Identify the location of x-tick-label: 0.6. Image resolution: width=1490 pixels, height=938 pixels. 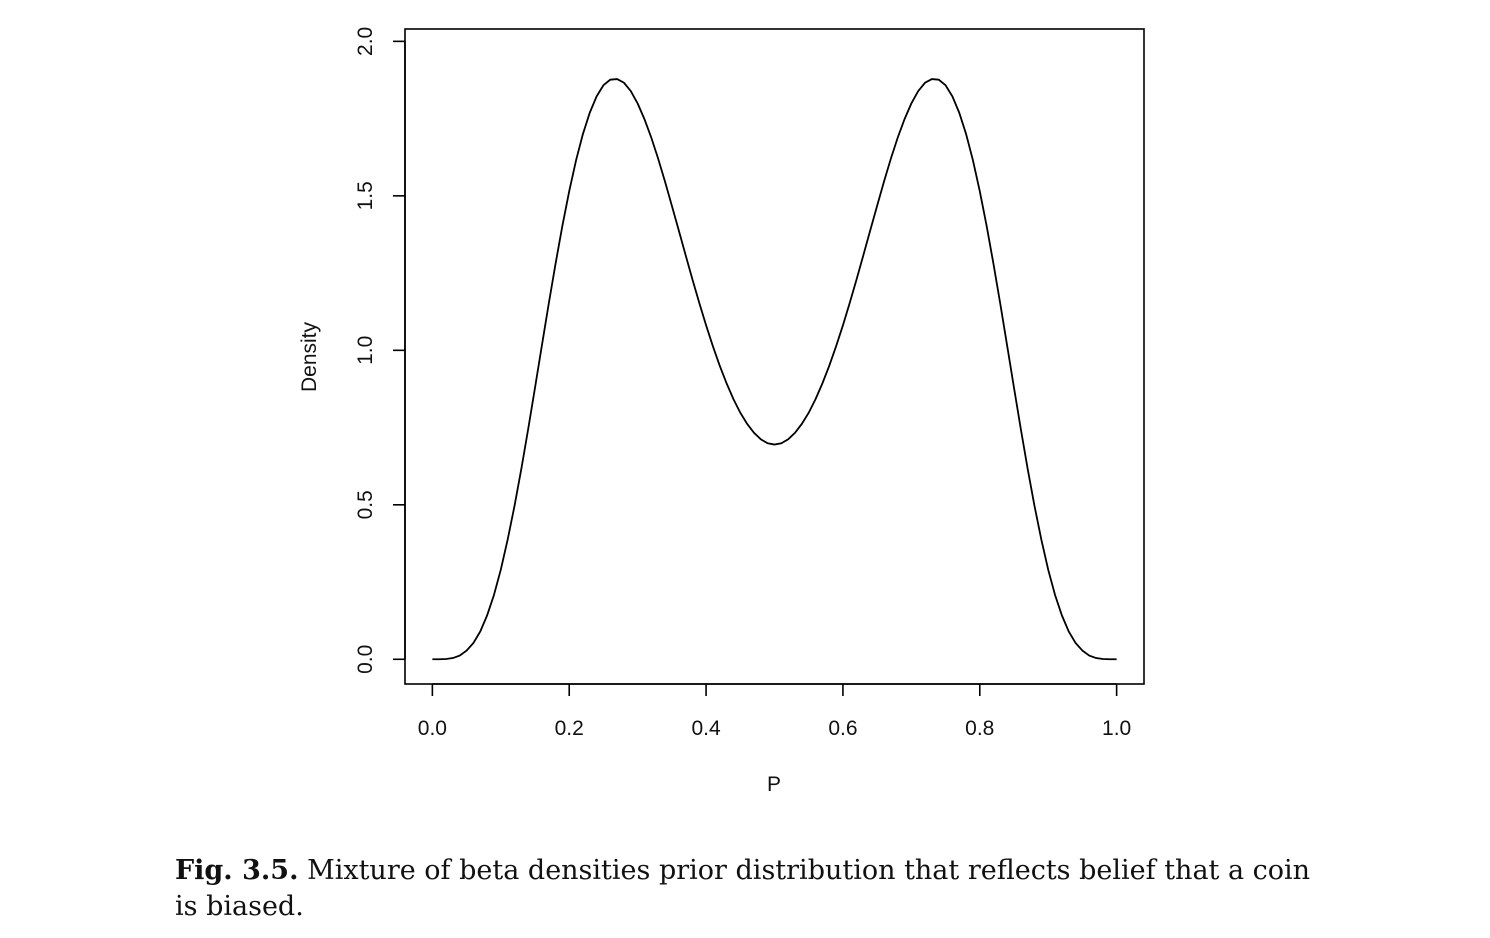
(842, 728).